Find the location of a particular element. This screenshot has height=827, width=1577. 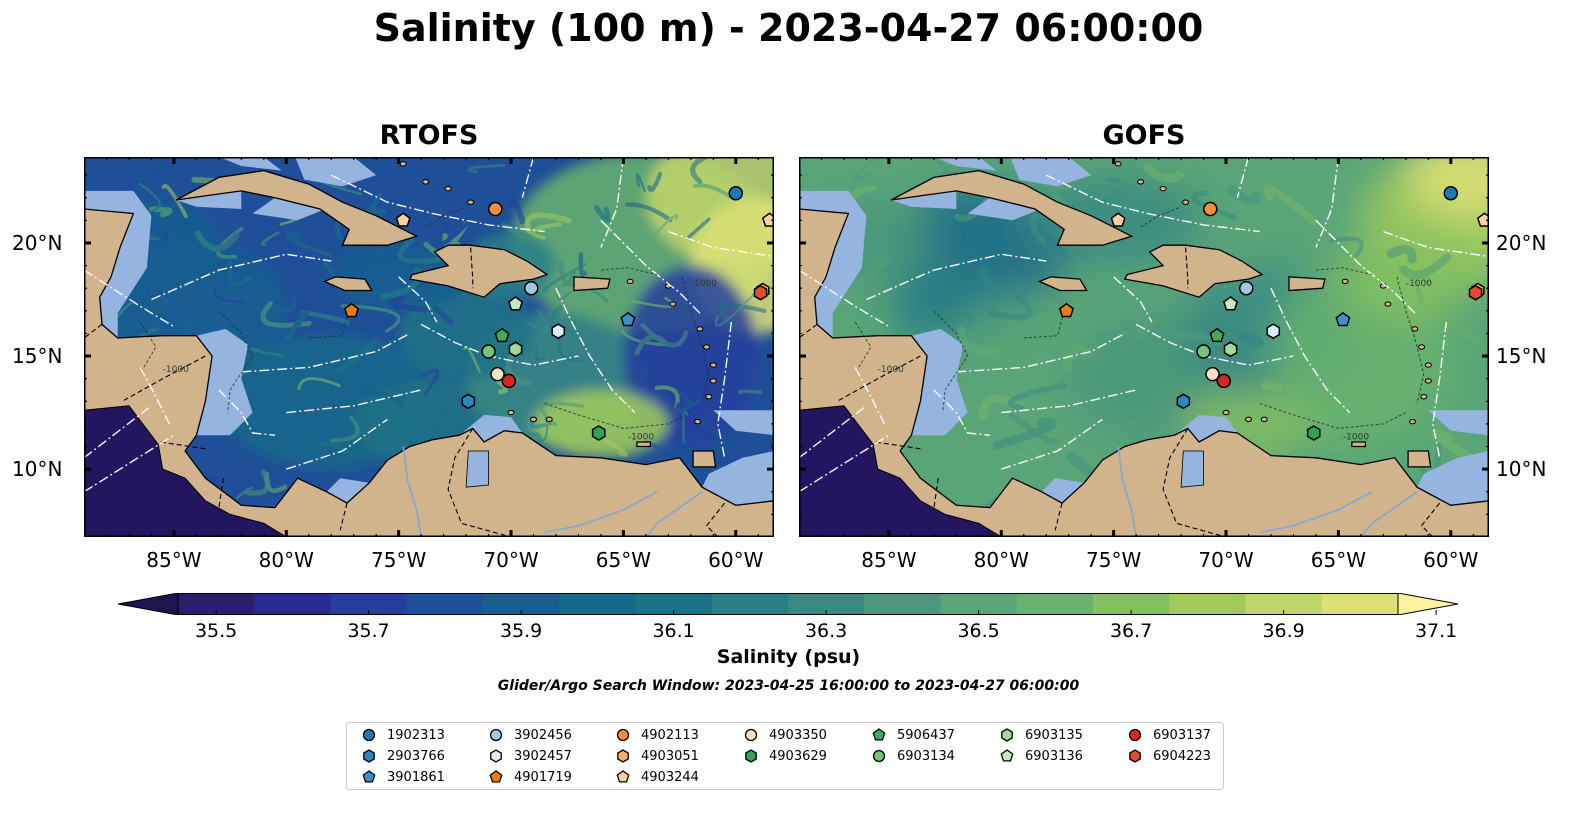

colorbar-tick-label: 36.7 is located at coordinates (1131, 631).